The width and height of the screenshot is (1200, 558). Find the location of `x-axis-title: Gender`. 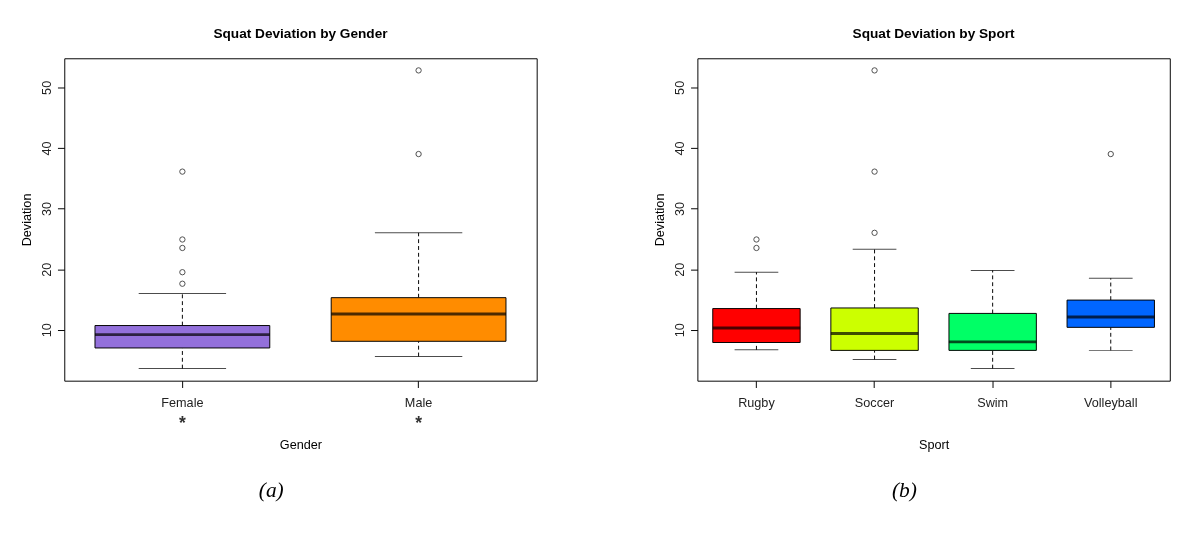

x-axis-title: Gender is located at coordinates (301, 445).